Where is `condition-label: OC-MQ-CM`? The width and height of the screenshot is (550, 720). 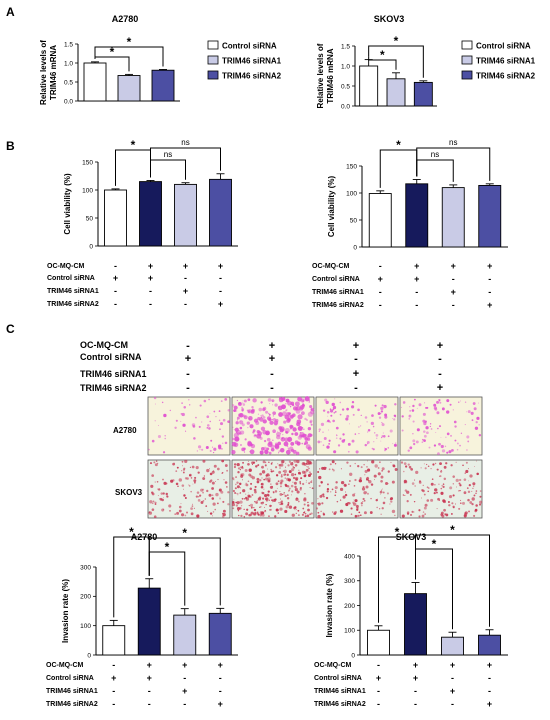 condition-label: OC-MQ-CM is located at coordinates (330, 266).